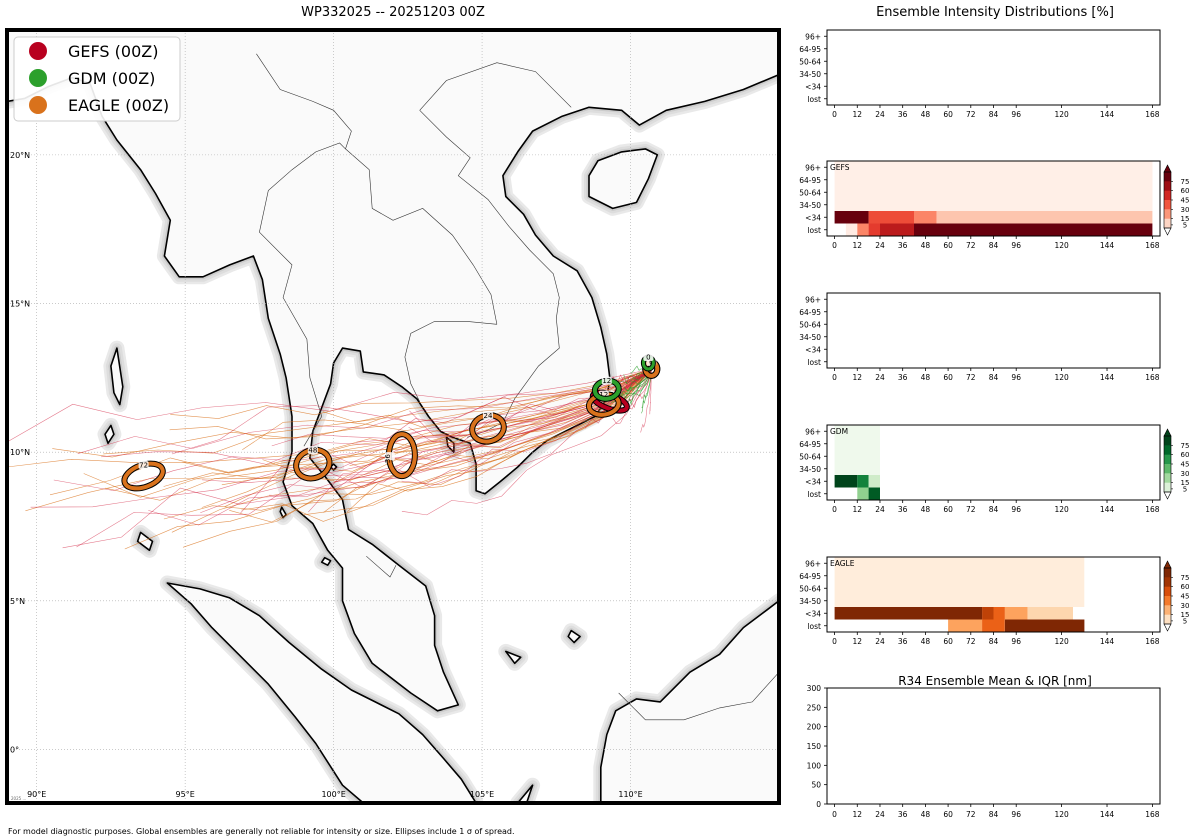  Describe the element at coordinates (1185, 606) in the screenshot. I see `colorbar-tick: 30` at that location.